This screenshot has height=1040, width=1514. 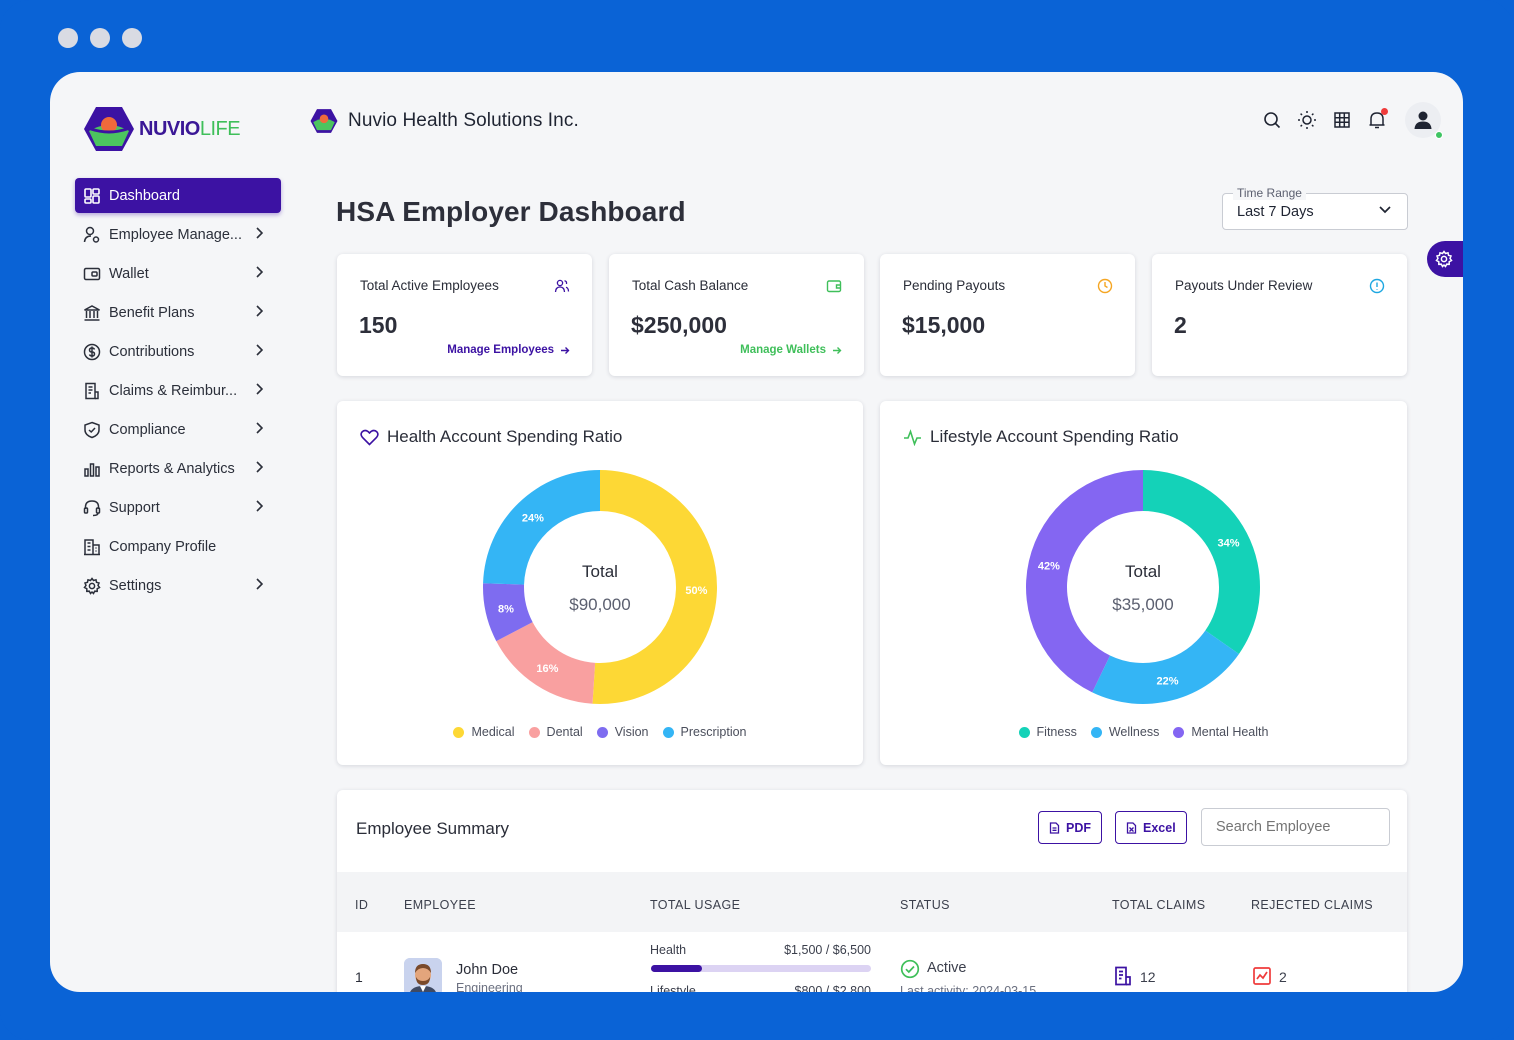 What do you see at coordinates (1377, 286) in the screenshot?
I see `info-icon` at bounding box center [1377, 286].